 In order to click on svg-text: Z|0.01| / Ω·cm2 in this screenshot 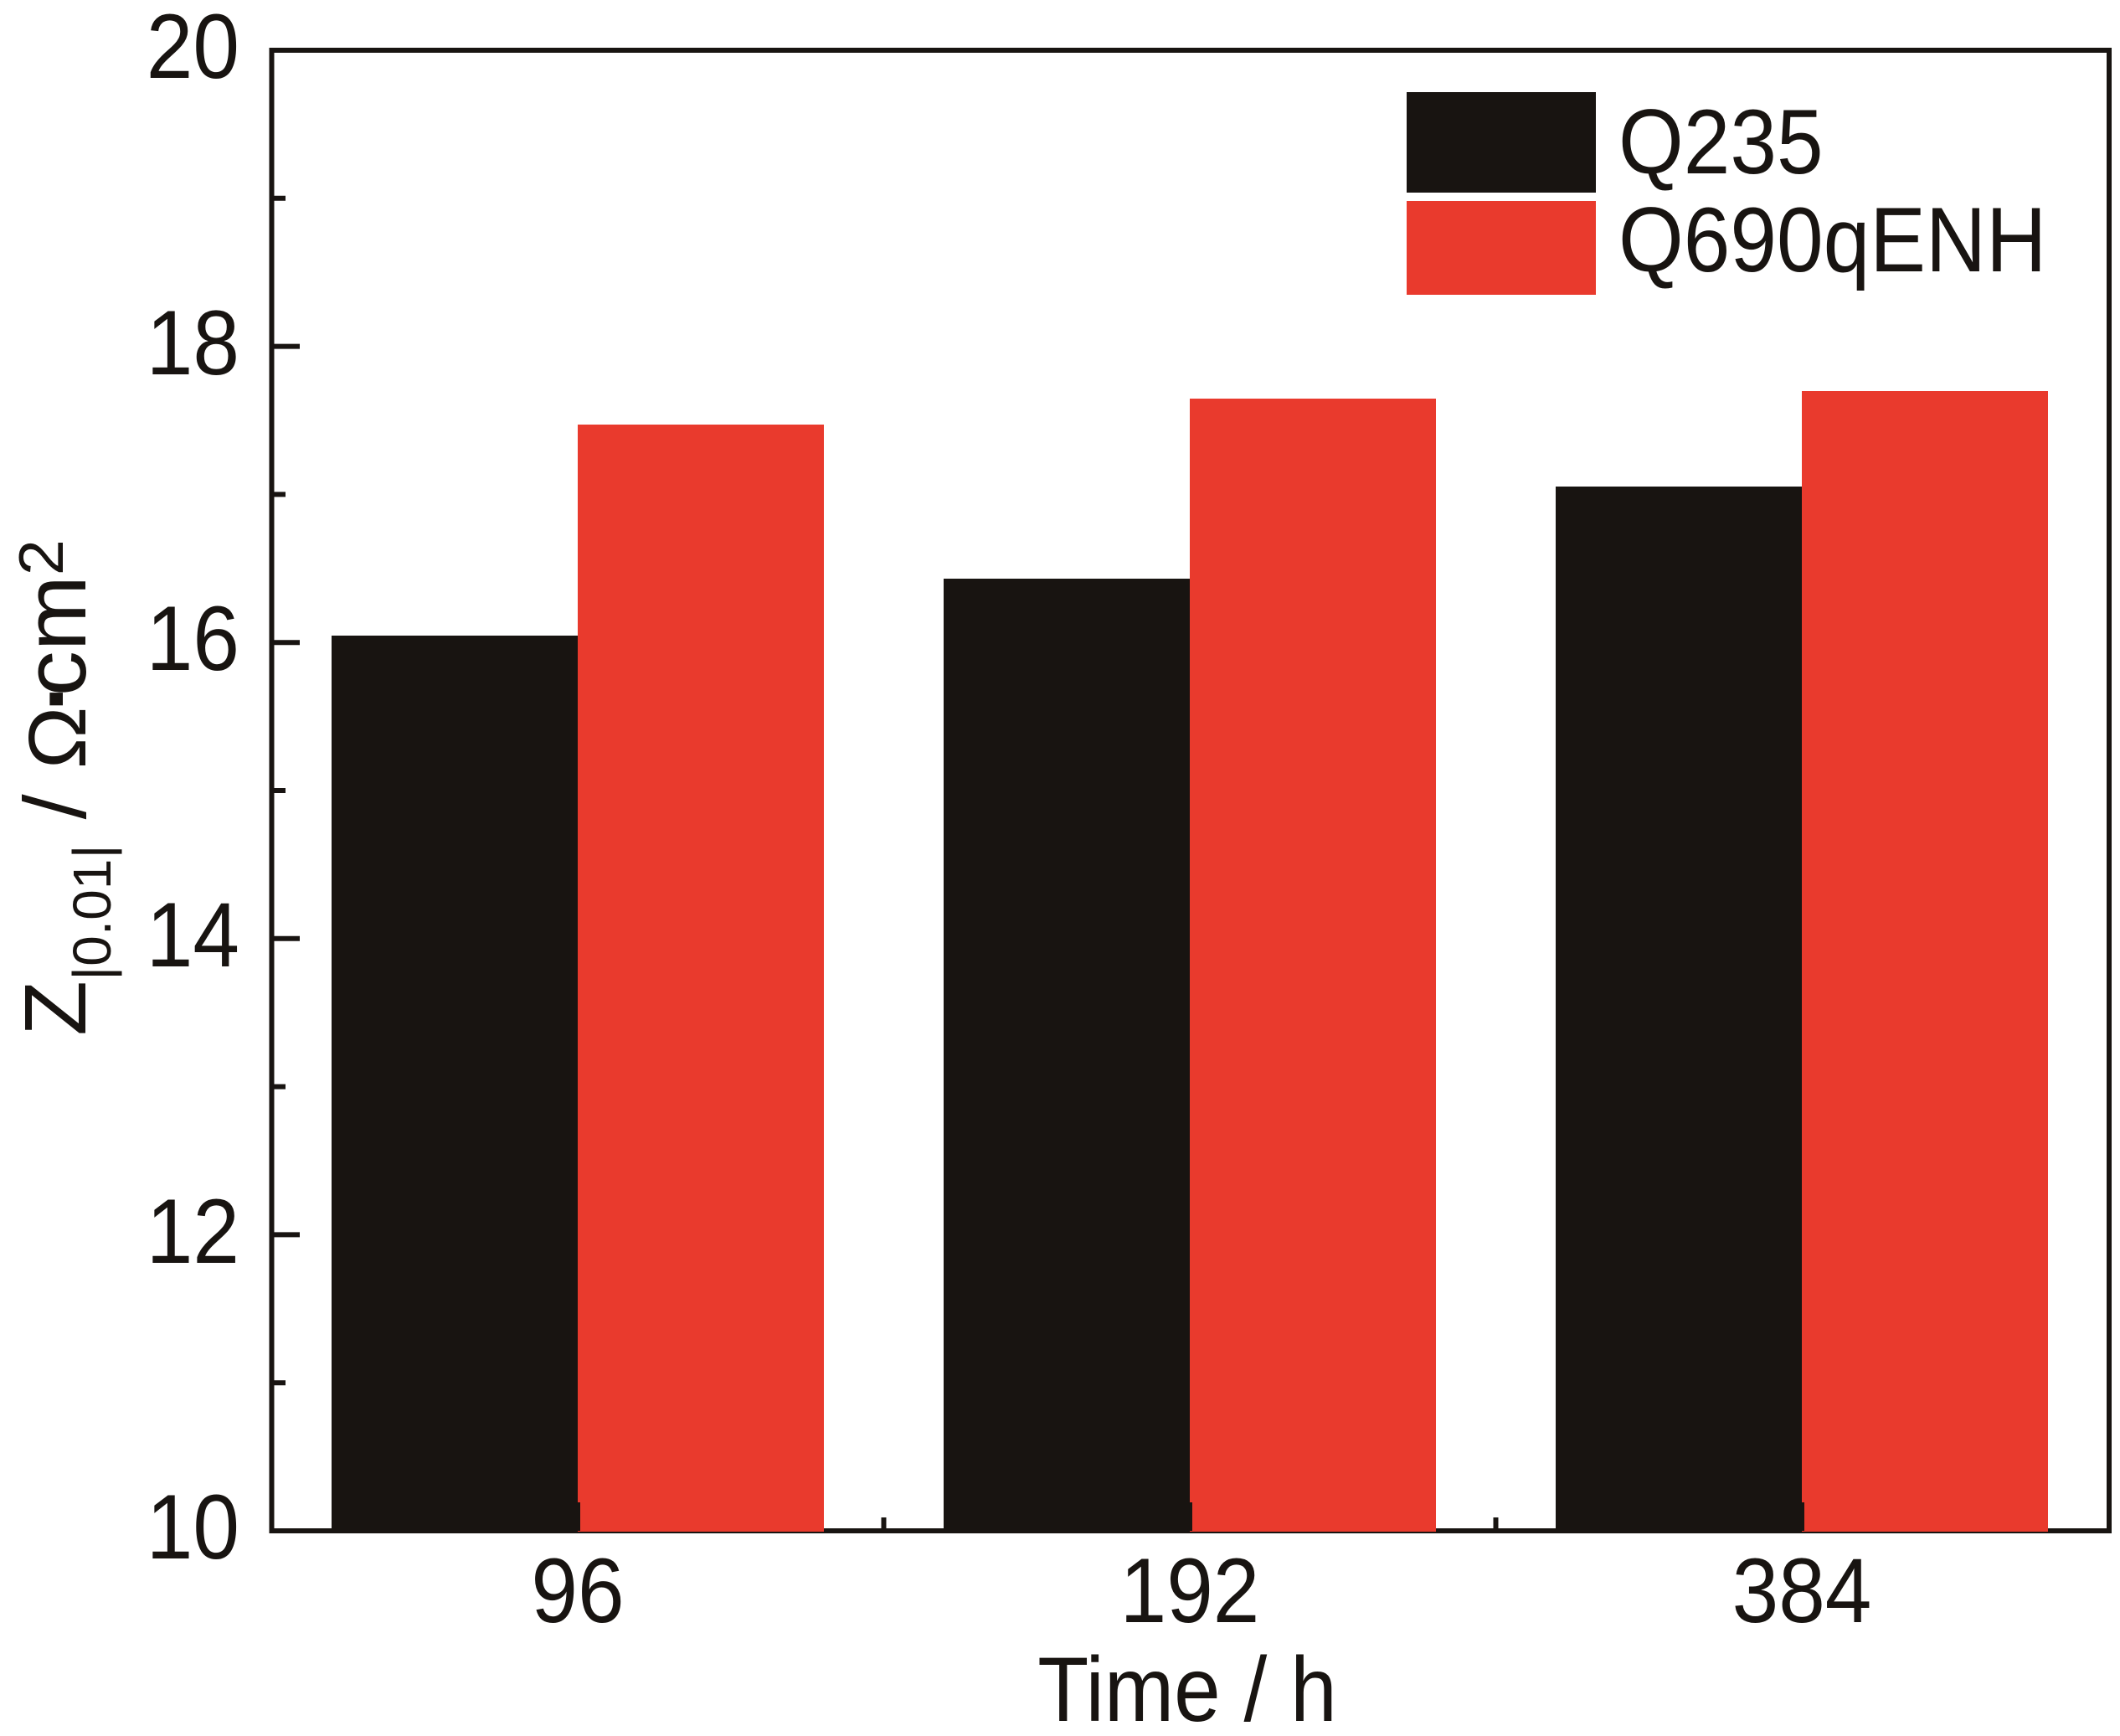, I will do `click(63, 787)`.